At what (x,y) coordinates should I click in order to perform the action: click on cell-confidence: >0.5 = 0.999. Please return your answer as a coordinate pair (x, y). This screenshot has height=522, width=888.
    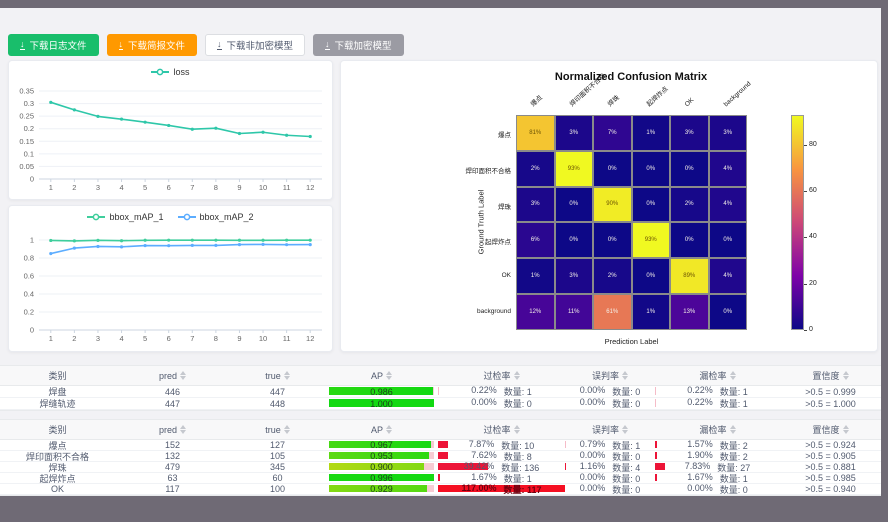
    Looking at the image, I should click on (830, 392).